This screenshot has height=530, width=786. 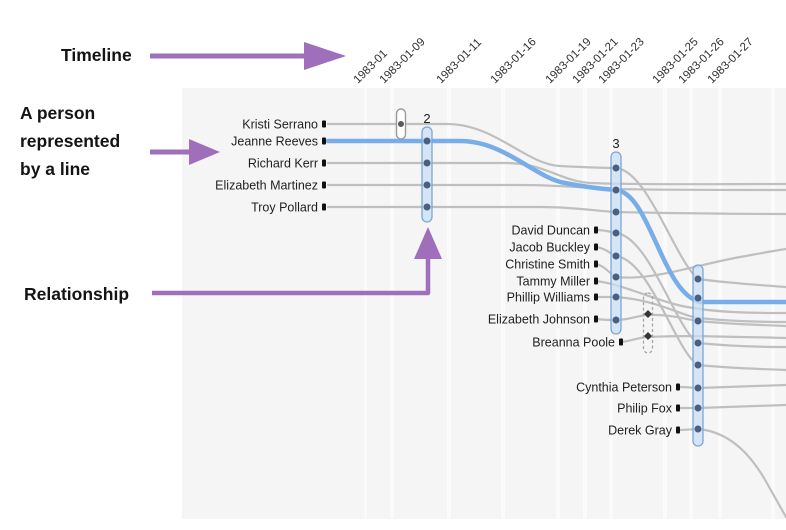 I want to click on person-name-elizabeth-martinez: Elizabeth Martinez, so click(x=266, y=186).